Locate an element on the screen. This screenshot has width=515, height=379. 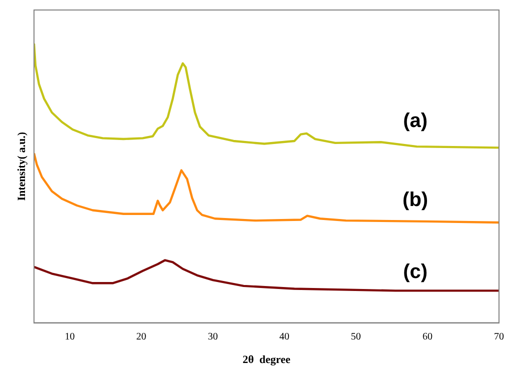
series-label: (c) is located at coordinates (415, 272).